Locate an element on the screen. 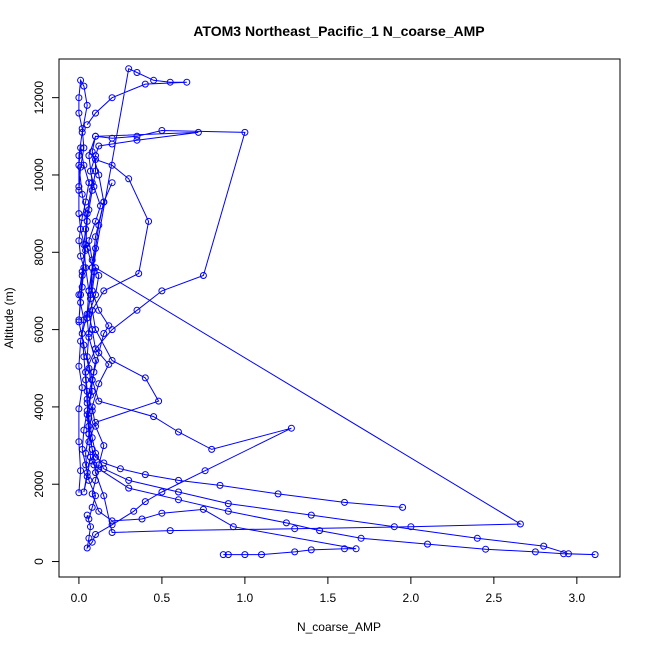 The height and width of the screenshot is (655, 650). y-tick-label: 6000 is located at coordinates (39, 329).